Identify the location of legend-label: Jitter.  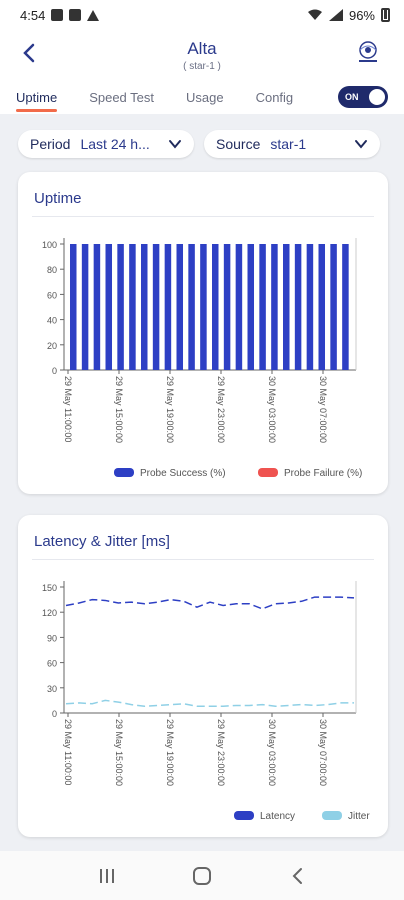
(359, 816).